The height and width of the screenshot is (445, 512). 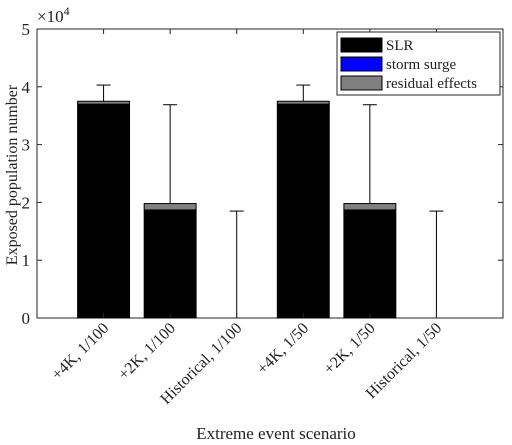 I want to click on legend-swatch-storm-surge, so click(x=361, y=64).